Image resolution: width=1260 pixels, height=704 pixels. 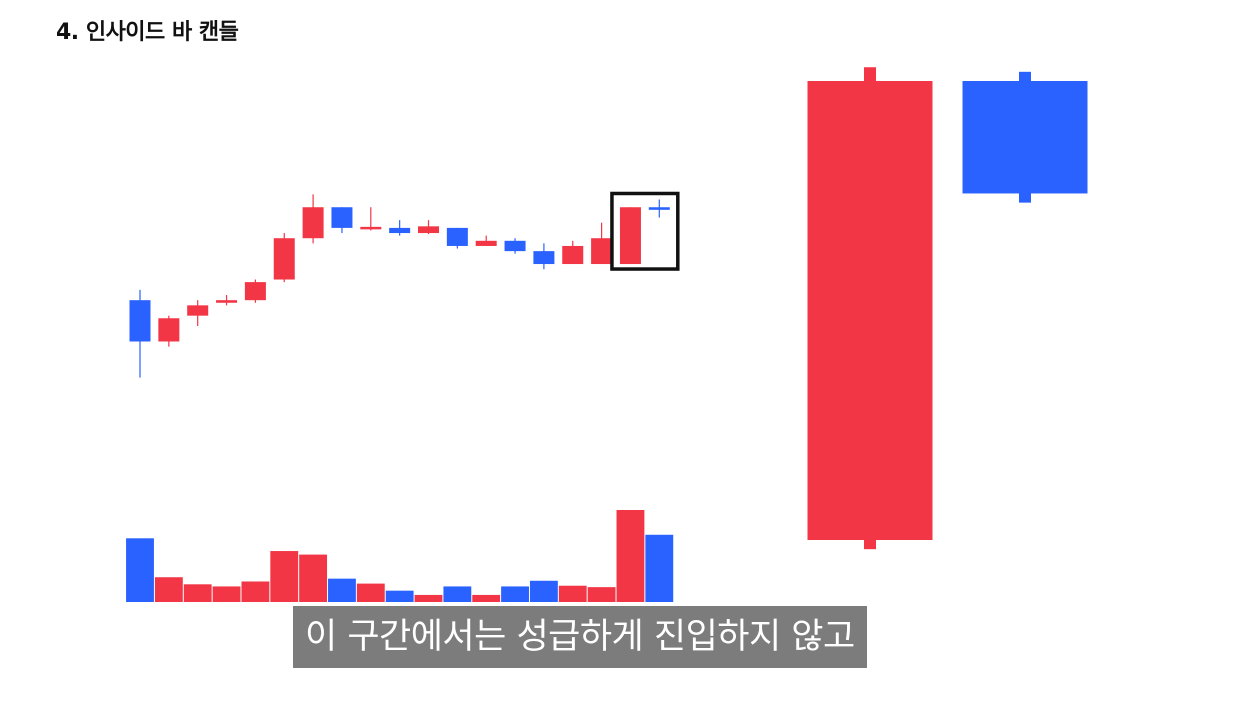 What do you see at coordinates (580, 637) in the screenshot?
I see `subtitle-caption: 이 구간에서는 성급하게 진입하지 않고` at bounding box center [580, 637].